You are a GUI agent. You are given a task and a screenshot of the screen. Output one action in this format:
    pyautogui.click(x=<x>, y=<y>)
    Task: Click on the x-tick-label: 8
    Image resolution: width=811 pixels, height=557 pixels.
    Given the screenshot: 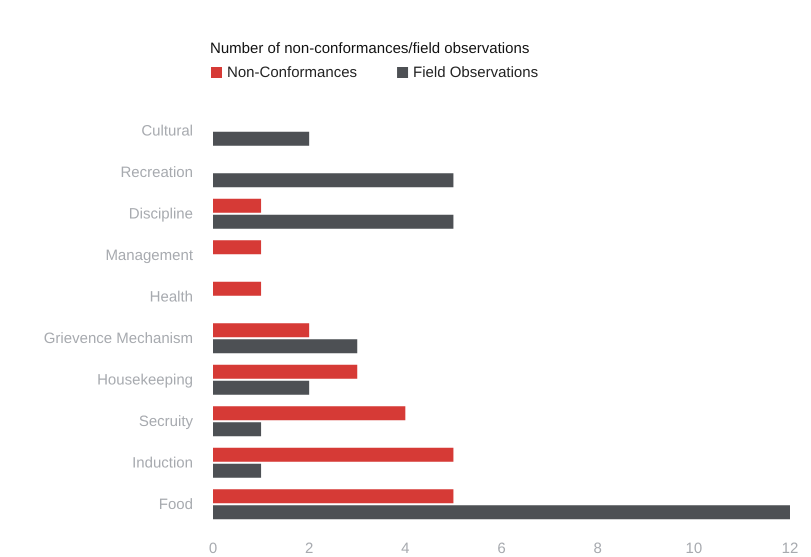 What is the action you would take?
    pyautogui.click(x=597, y=548)
    